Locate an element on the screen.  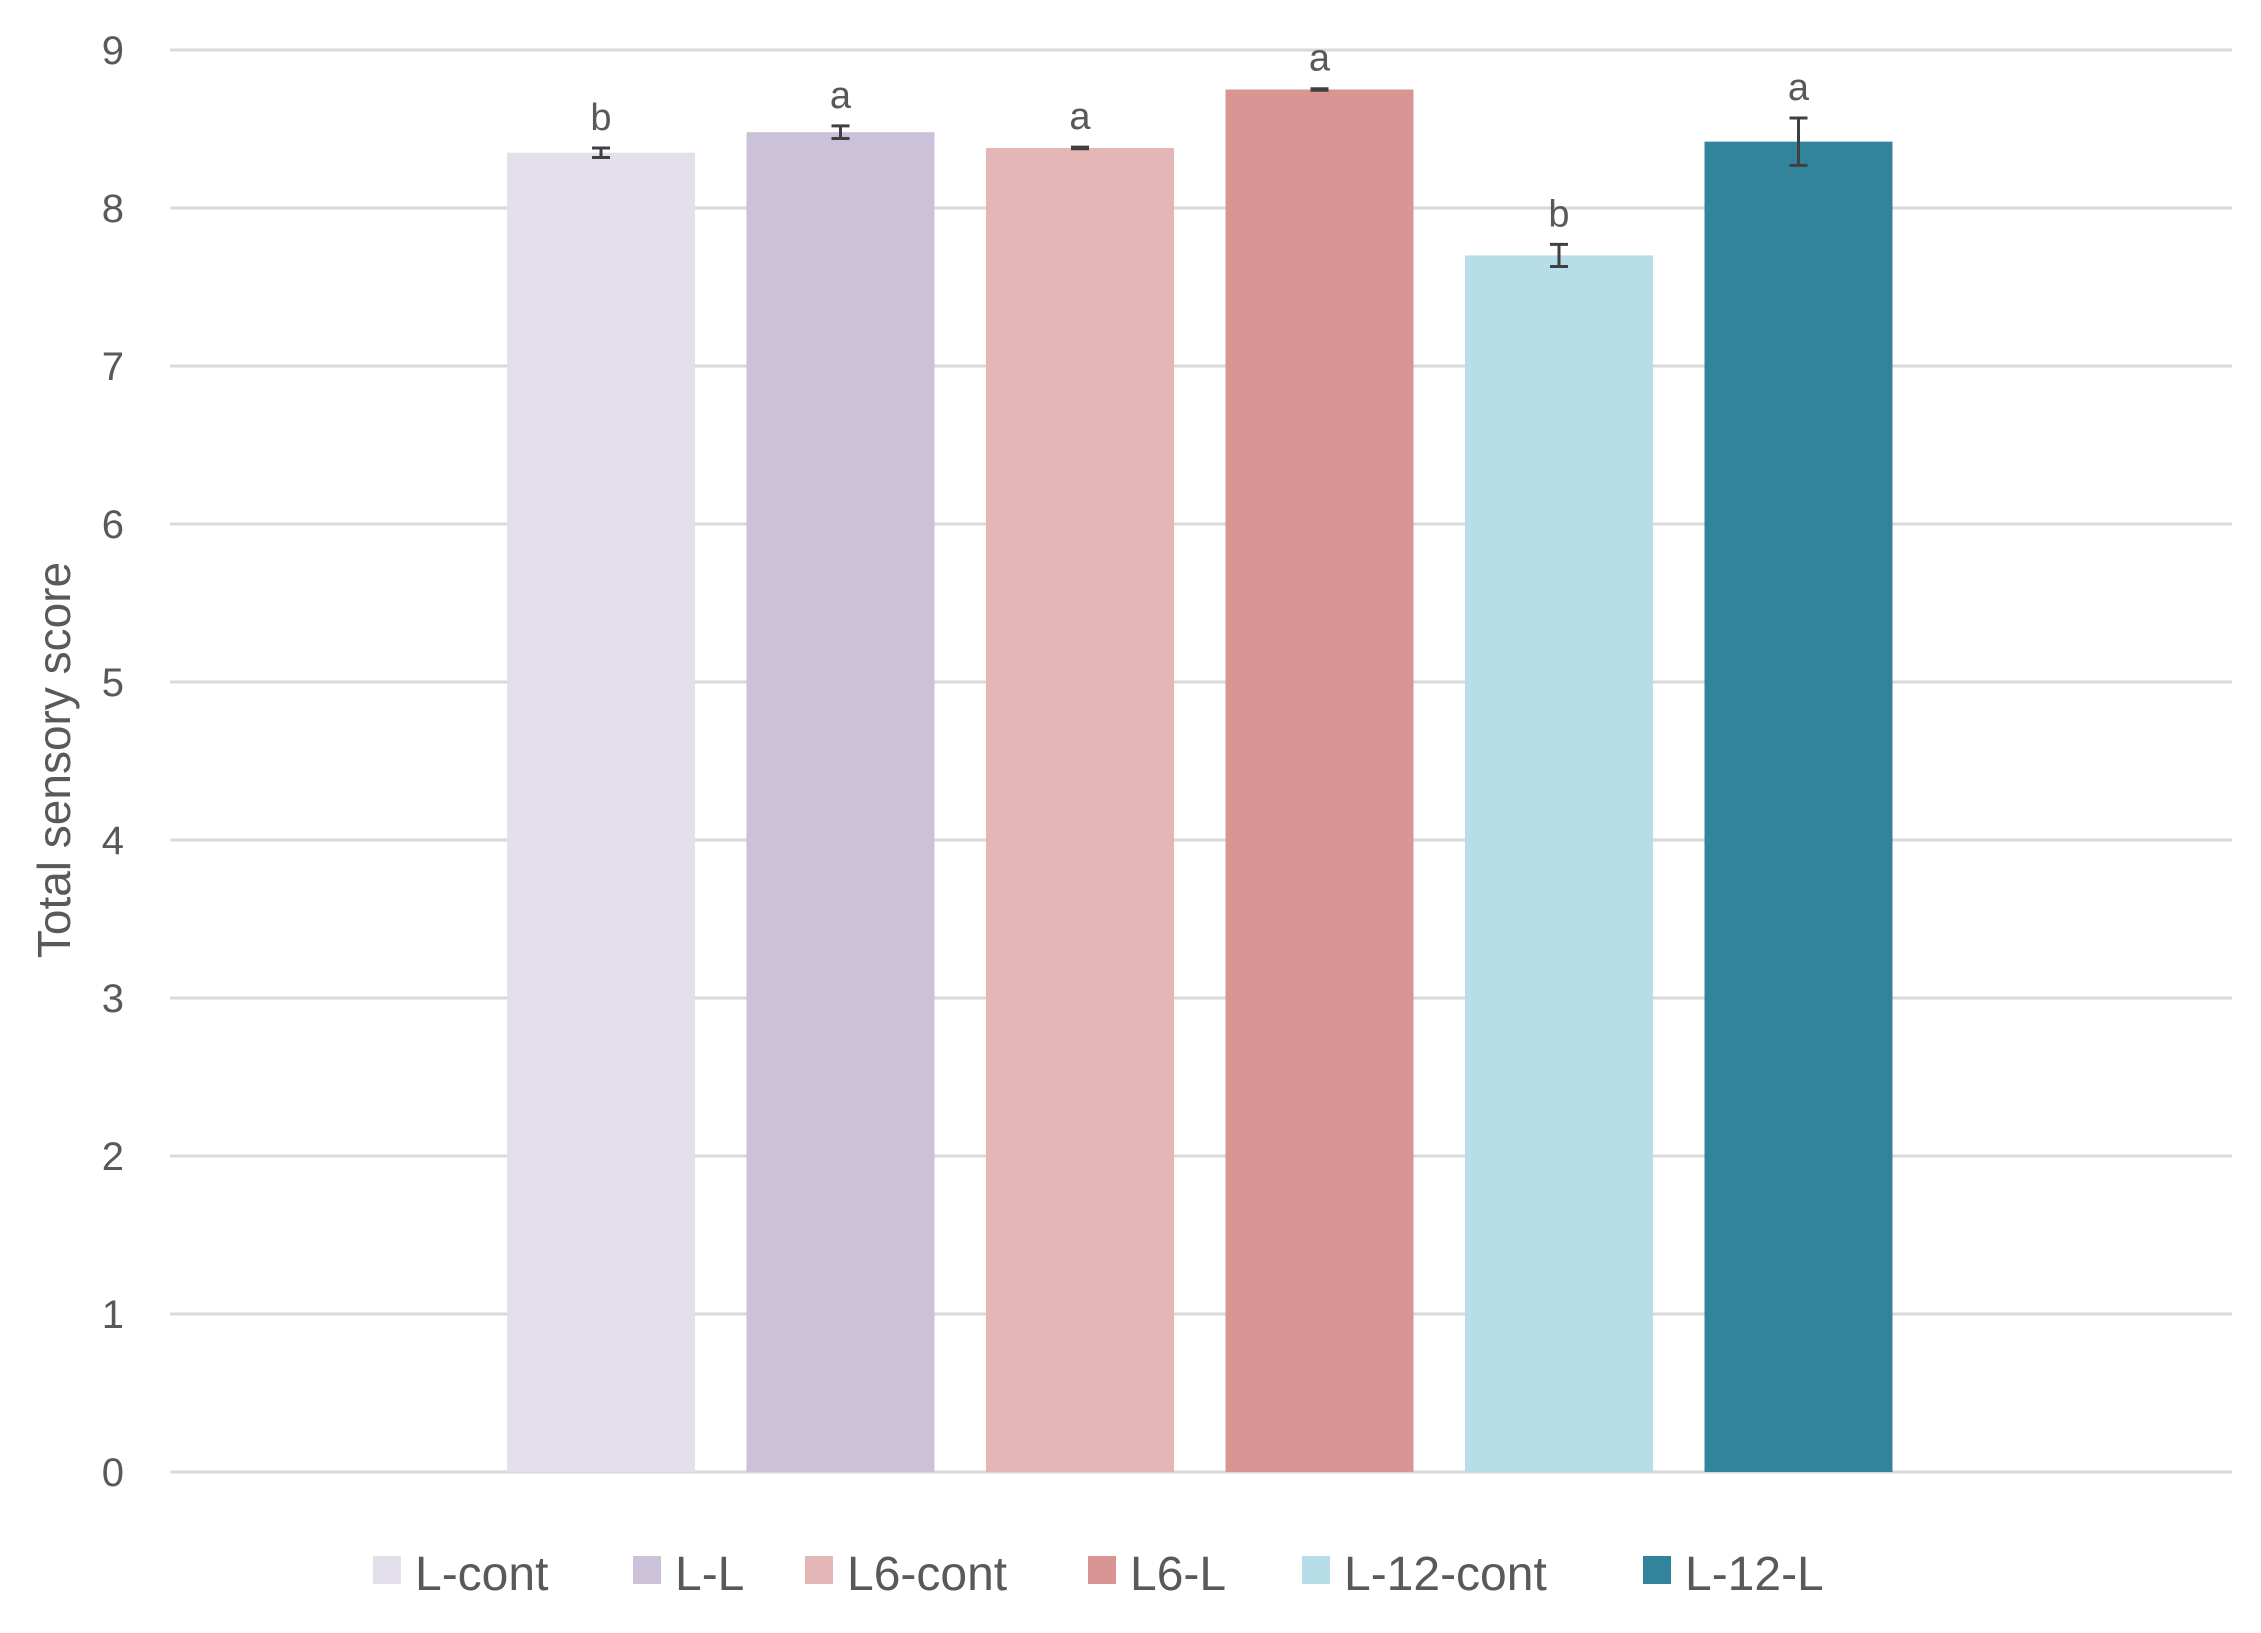
significance-label-L6-L: a is located at coordinates (1320, 59).